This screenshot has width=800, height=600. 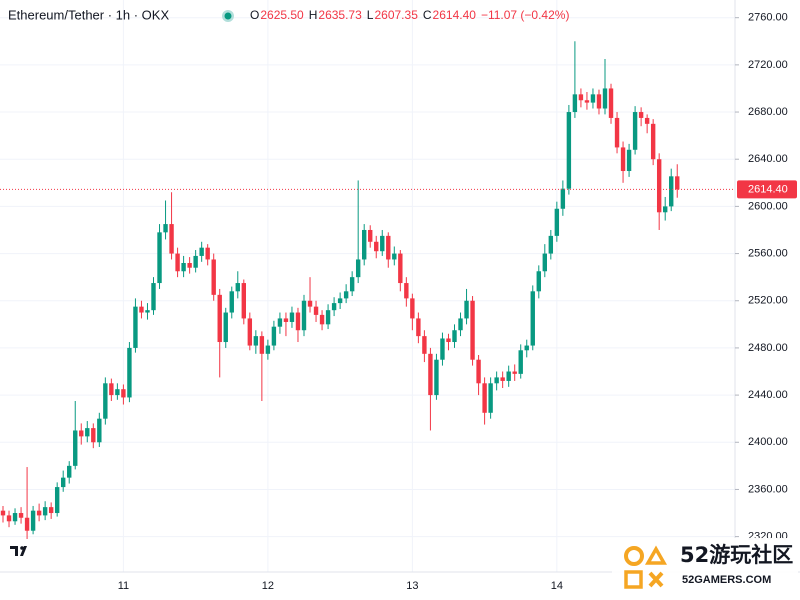 I want to click on ohlc-value: 2607.35, so click(x=396, y=15).